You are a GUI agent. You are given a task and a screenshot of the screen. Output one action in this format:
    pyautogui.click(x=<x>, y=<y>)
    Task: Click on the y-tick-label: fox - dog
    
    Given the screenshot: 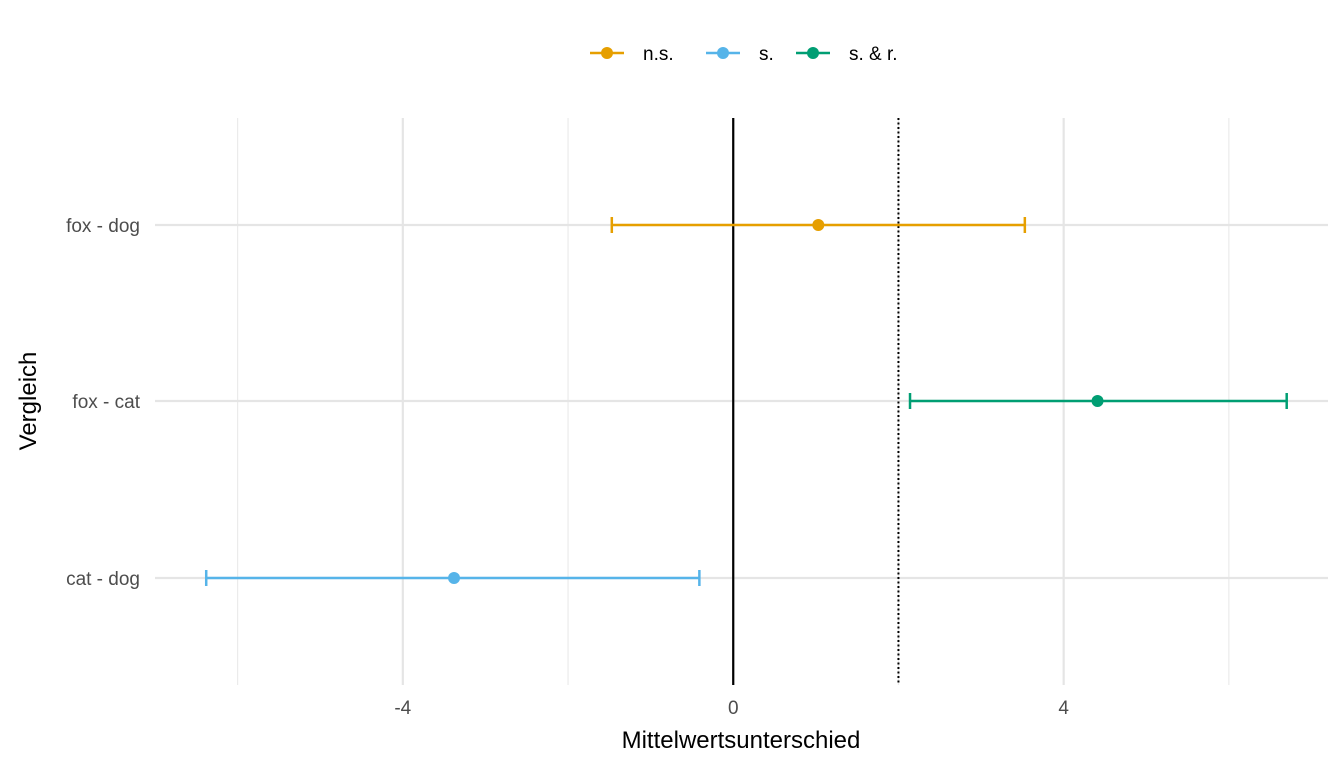 What is the action you would take?
    pyautogui.click(x=103, y=226)
    